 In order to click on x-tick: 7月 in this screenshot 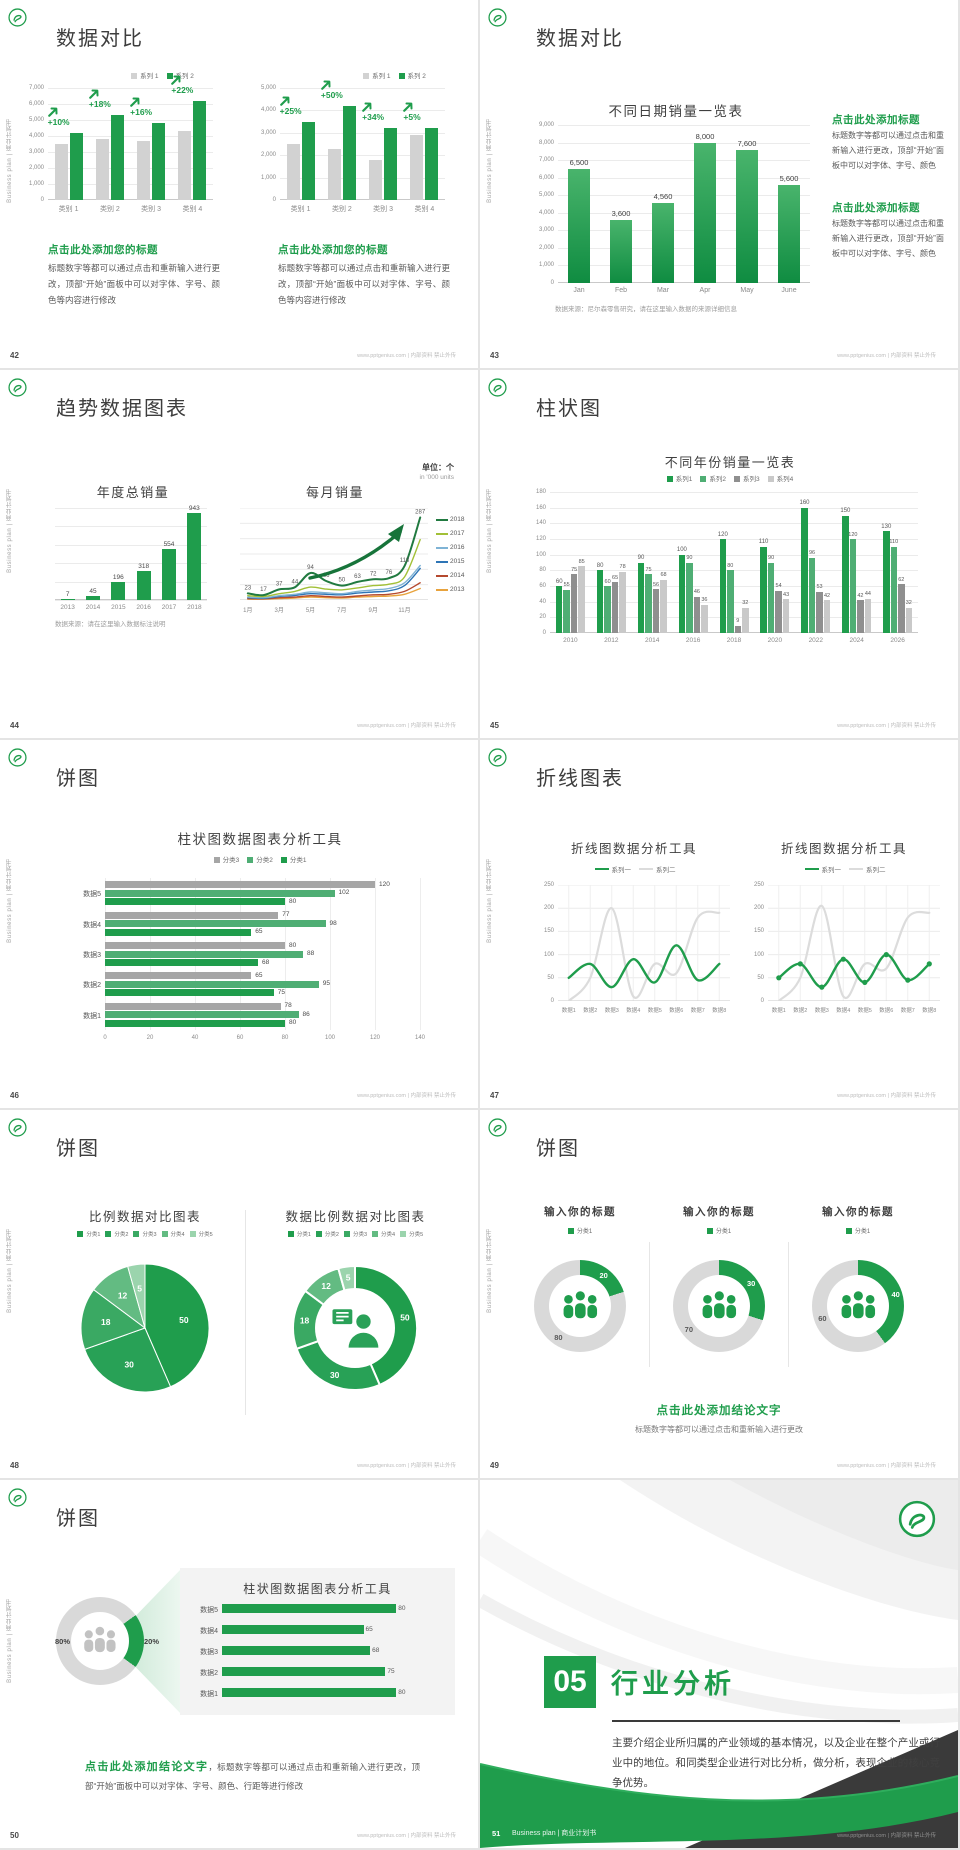, I will do `click(342, 611)`.